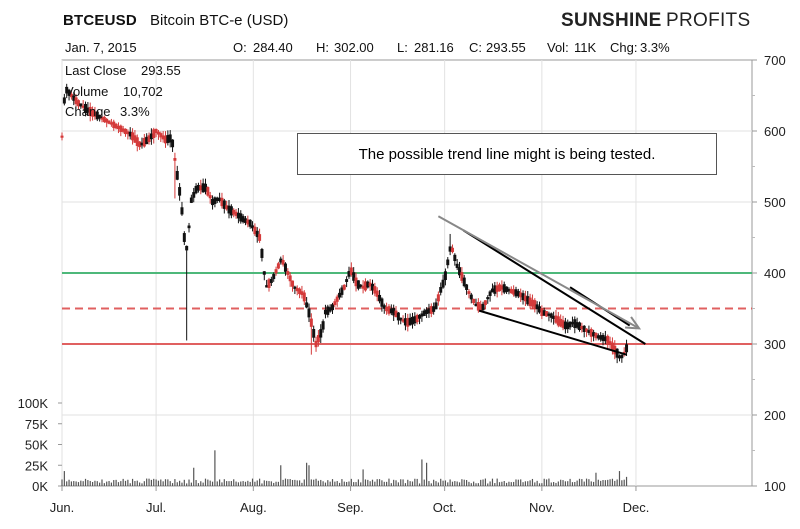 This screenshot has width=800, height=529. Describe the element at coordinates (161, 70) in the screenshot. I see `last-close-value: 293.55` at that location.